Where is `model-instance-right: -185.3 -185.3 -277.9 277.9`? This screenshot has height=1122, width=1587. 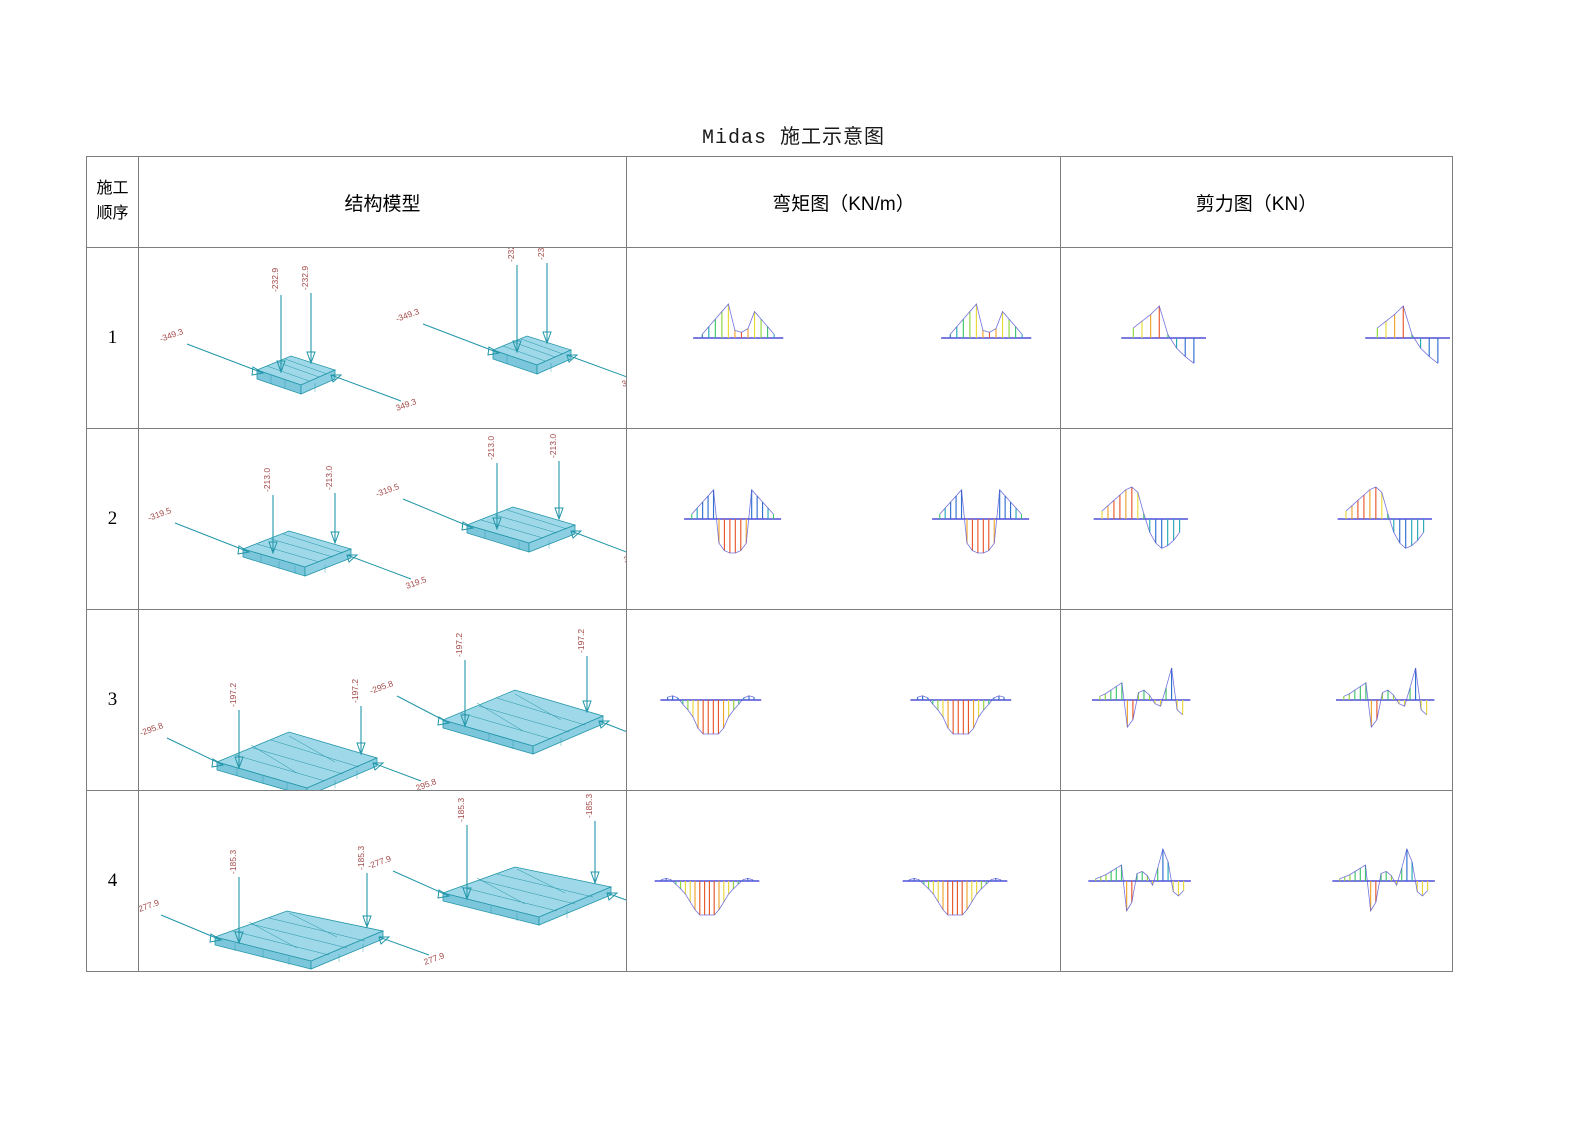 model-instance-right: -185.3 -185.3 -277.9 277.9 is located at coordinates (496, 860).